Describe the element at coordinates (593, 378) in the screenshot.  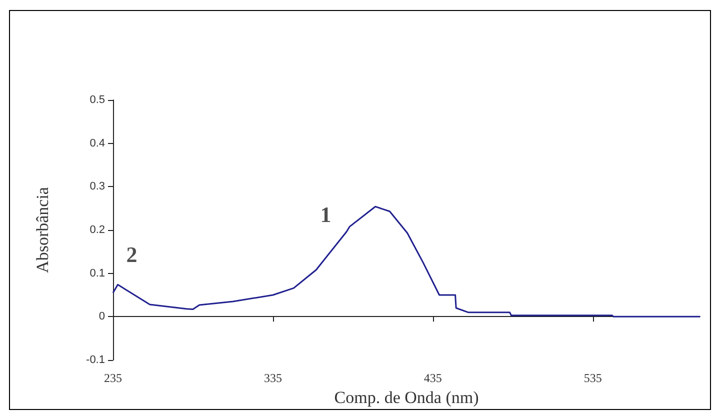
I see `x-tick-label: 535` at that location.